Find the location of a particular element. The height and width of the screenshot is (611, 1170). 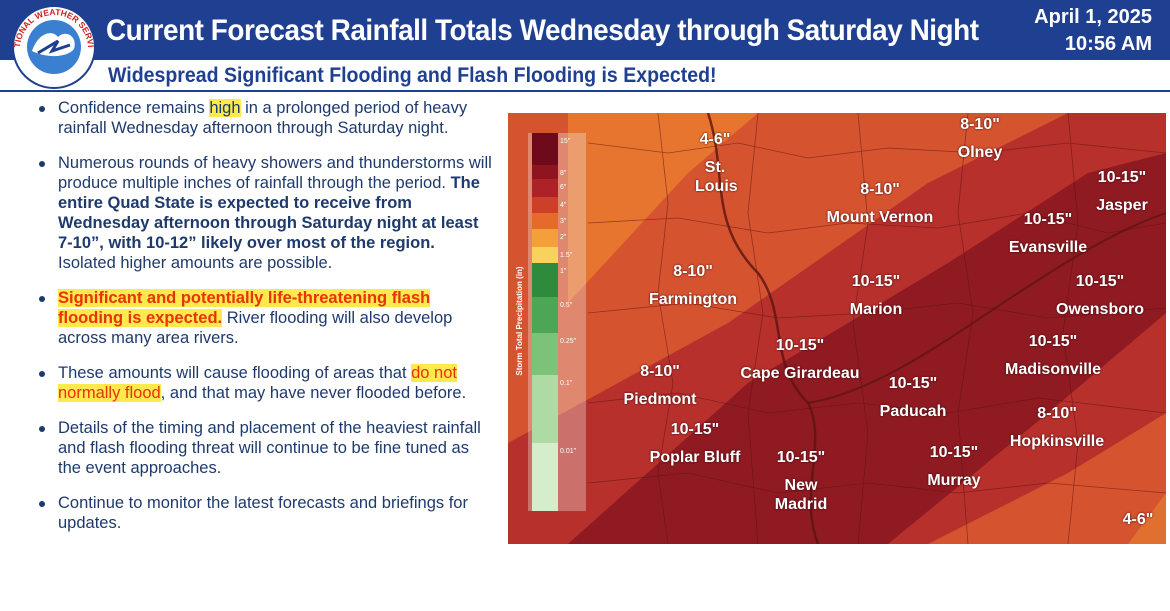

legend-label: 0.5" is located at coordinates (566, 305).